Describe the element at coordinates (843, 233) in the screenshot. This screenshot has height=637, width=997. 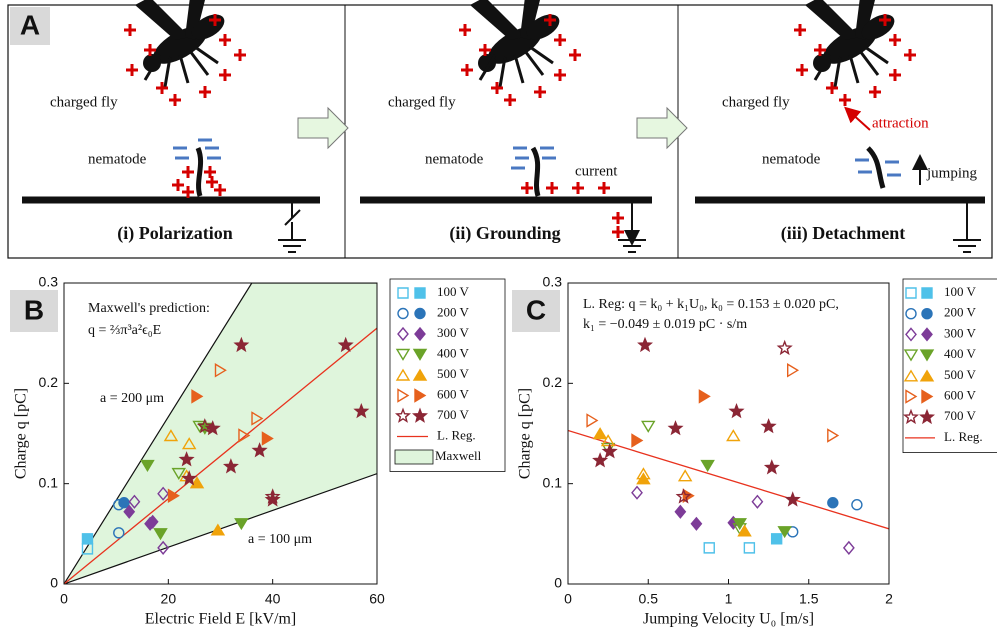
I see `caption: (iii) Detachment` at that location.